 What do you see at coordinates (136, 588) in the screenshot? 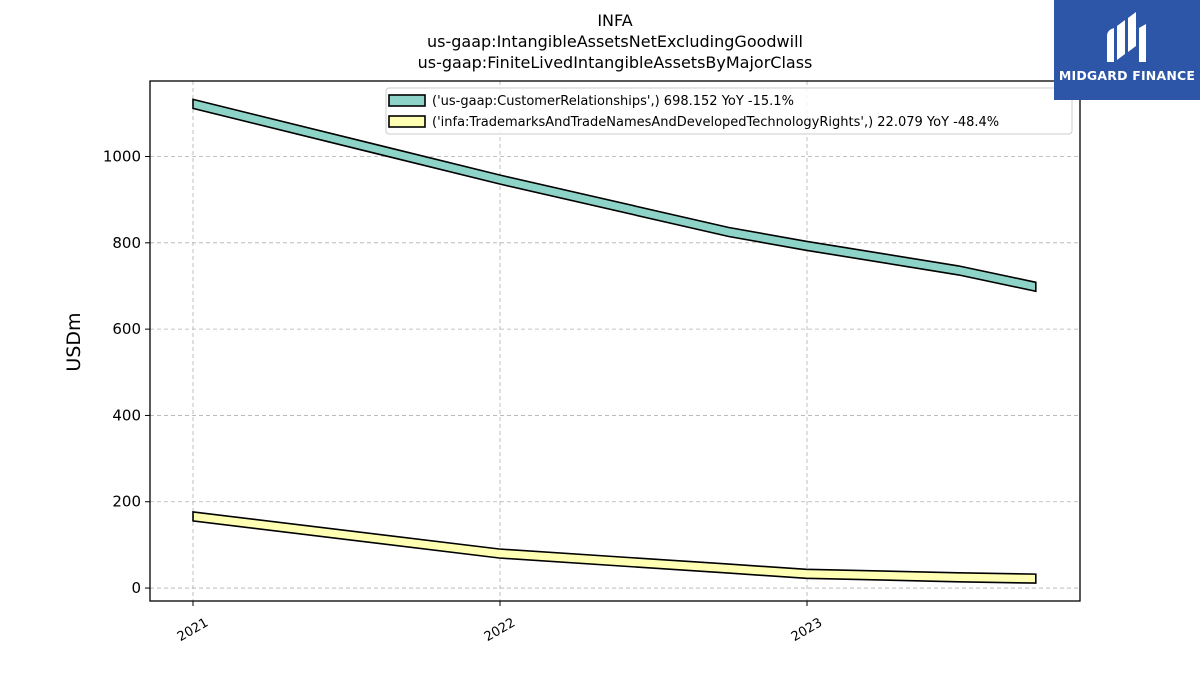
I see `y-tick-label: 0` at bounding box center [136, 588].